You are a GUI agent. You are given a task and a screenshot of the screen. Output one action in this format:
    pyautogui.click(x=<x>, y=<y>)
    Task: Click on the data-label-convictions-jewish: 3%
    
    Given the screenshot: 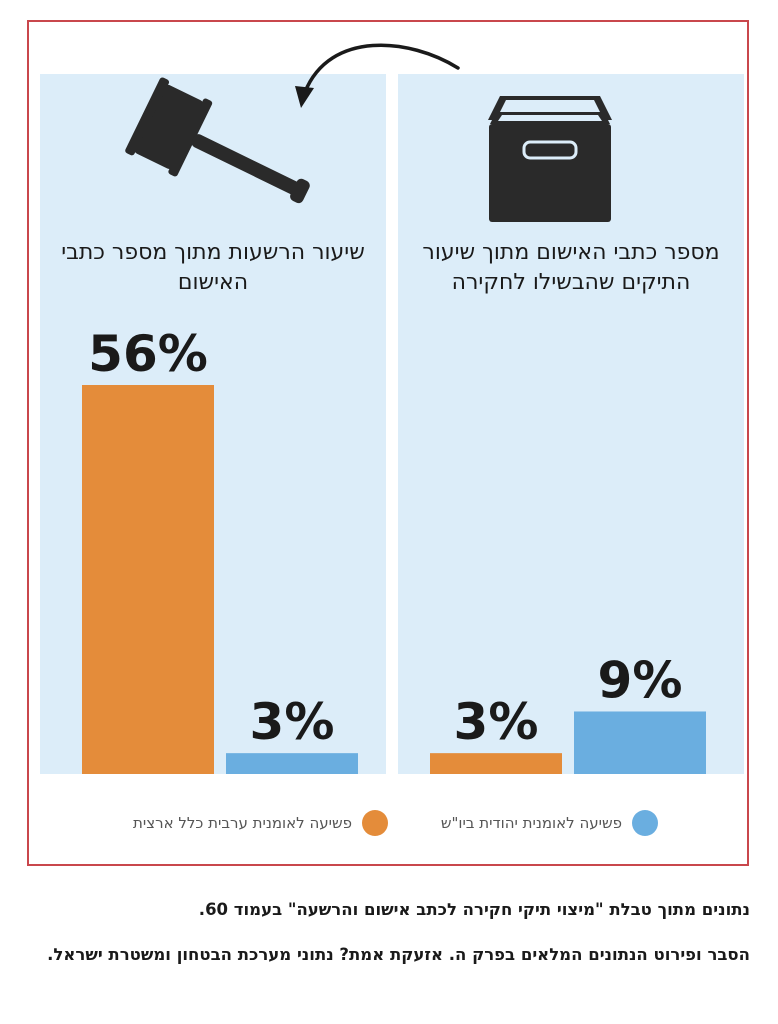 What is the action you would take?
    pyautogui.click(x=292, y=722)
    